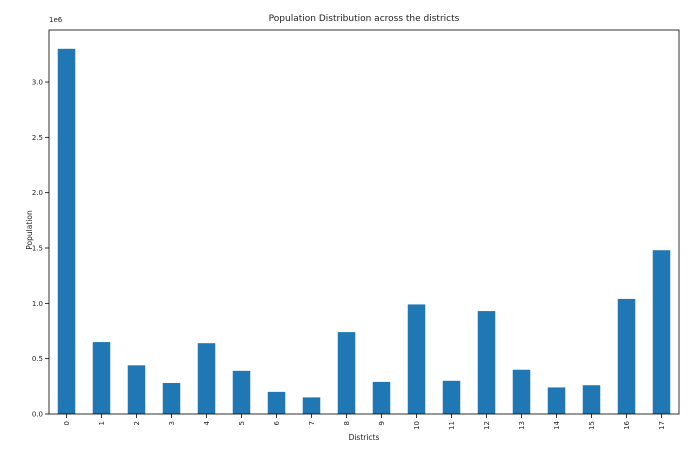  I want to click on x-tick-label: 4, so click(207, 422).